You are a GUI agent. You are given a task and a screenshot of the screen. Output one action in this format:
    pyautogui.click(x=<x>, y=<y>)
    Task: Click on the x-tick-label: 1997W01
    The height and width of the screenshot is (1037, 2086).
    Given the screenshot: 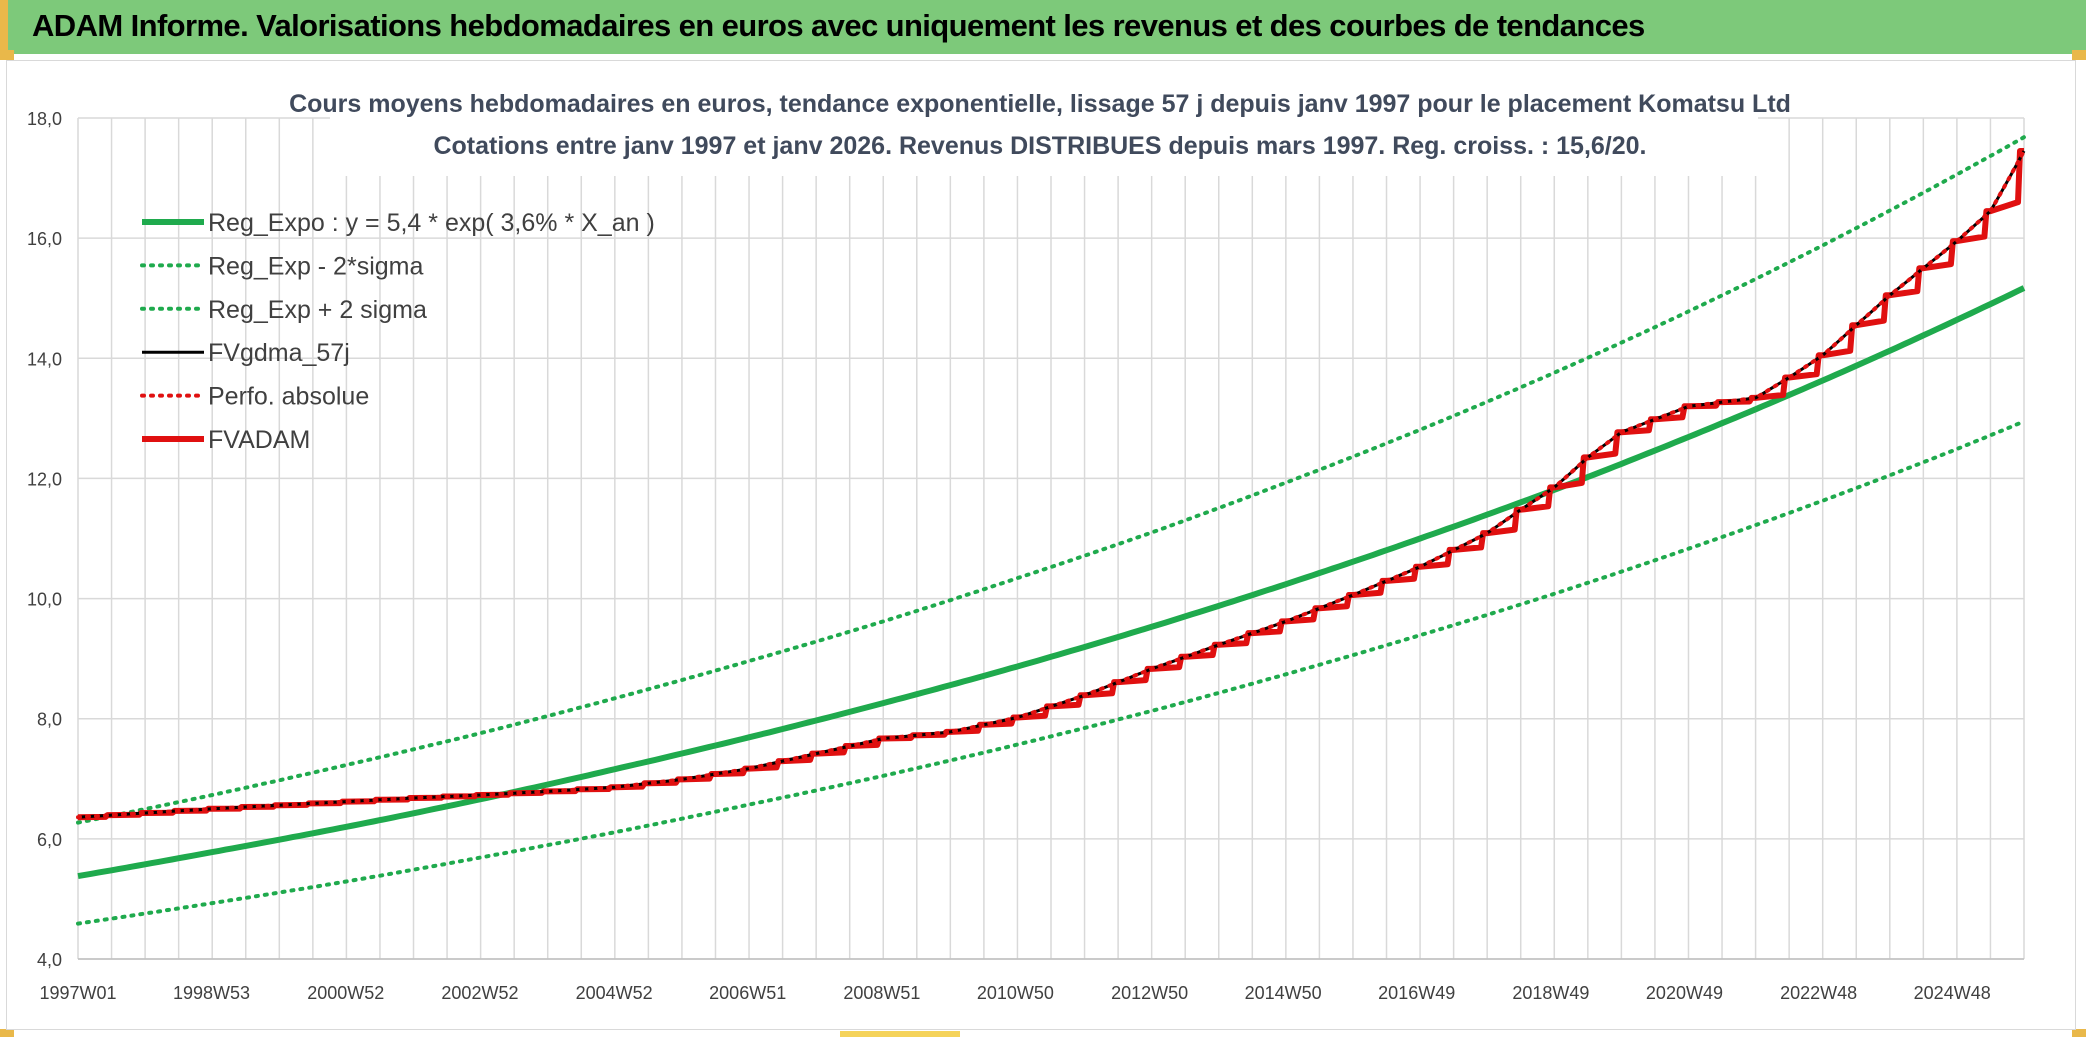 What is the action you would take?
    pyautogui.click(x=77, y=993)
    